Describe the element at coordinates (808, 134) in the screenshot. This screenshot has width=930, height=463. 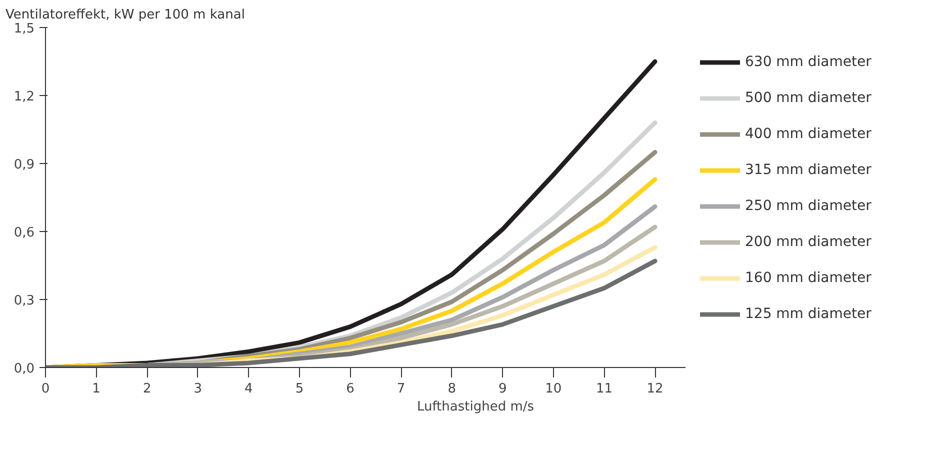
I see `legend-label: 400 mm diameter` at that location.